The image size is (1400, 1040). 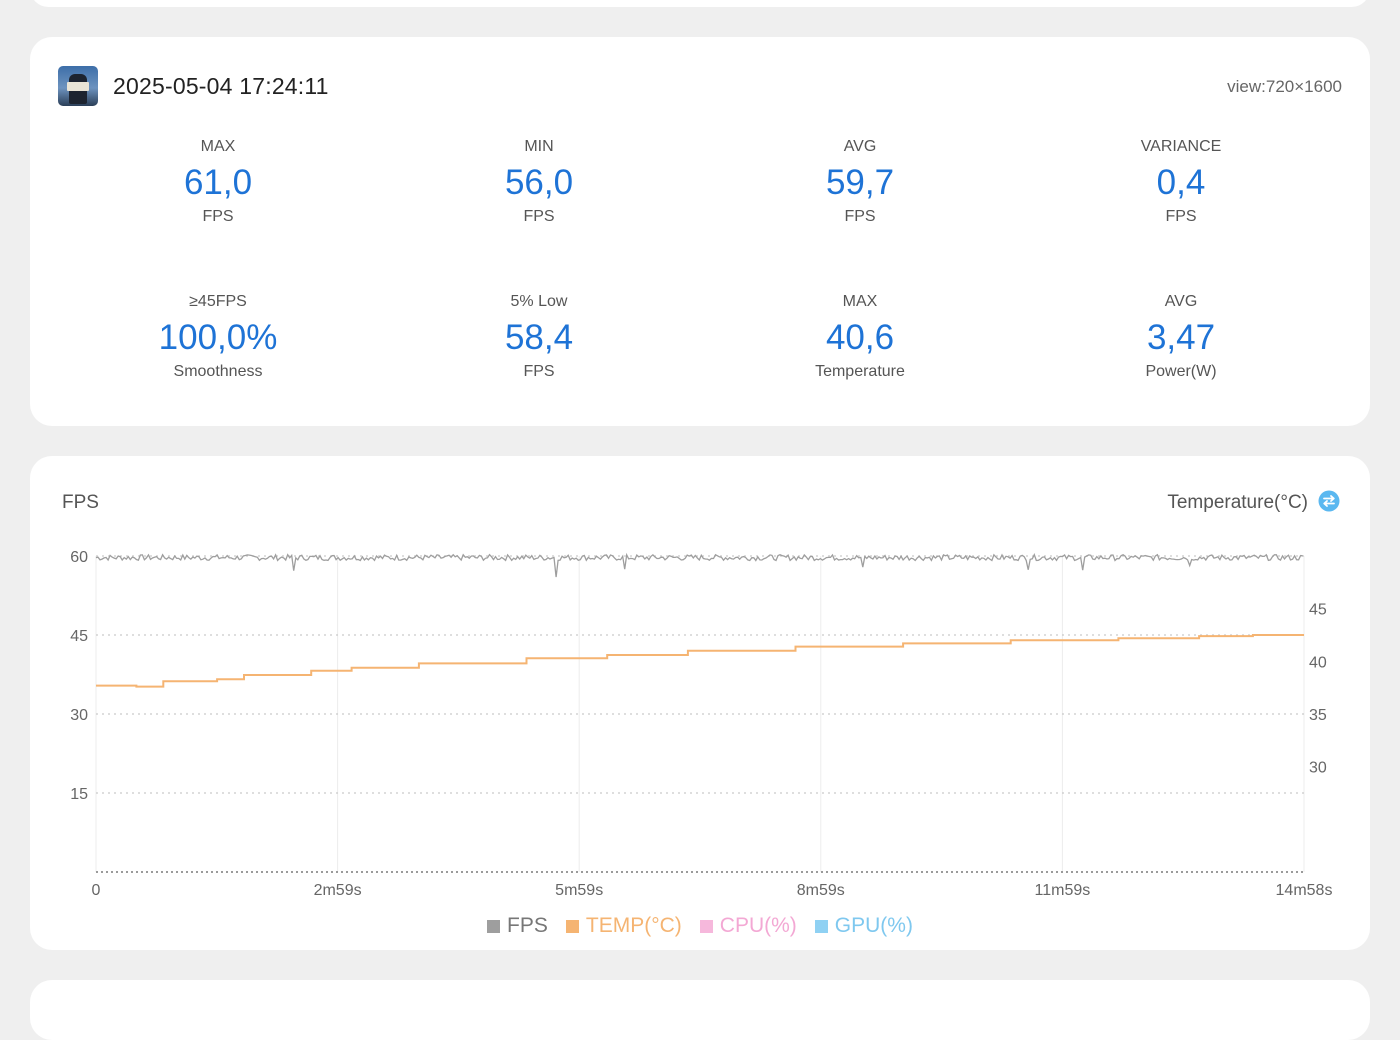 I want to click on x-tick-label: 0, so click(x=96, y=890).